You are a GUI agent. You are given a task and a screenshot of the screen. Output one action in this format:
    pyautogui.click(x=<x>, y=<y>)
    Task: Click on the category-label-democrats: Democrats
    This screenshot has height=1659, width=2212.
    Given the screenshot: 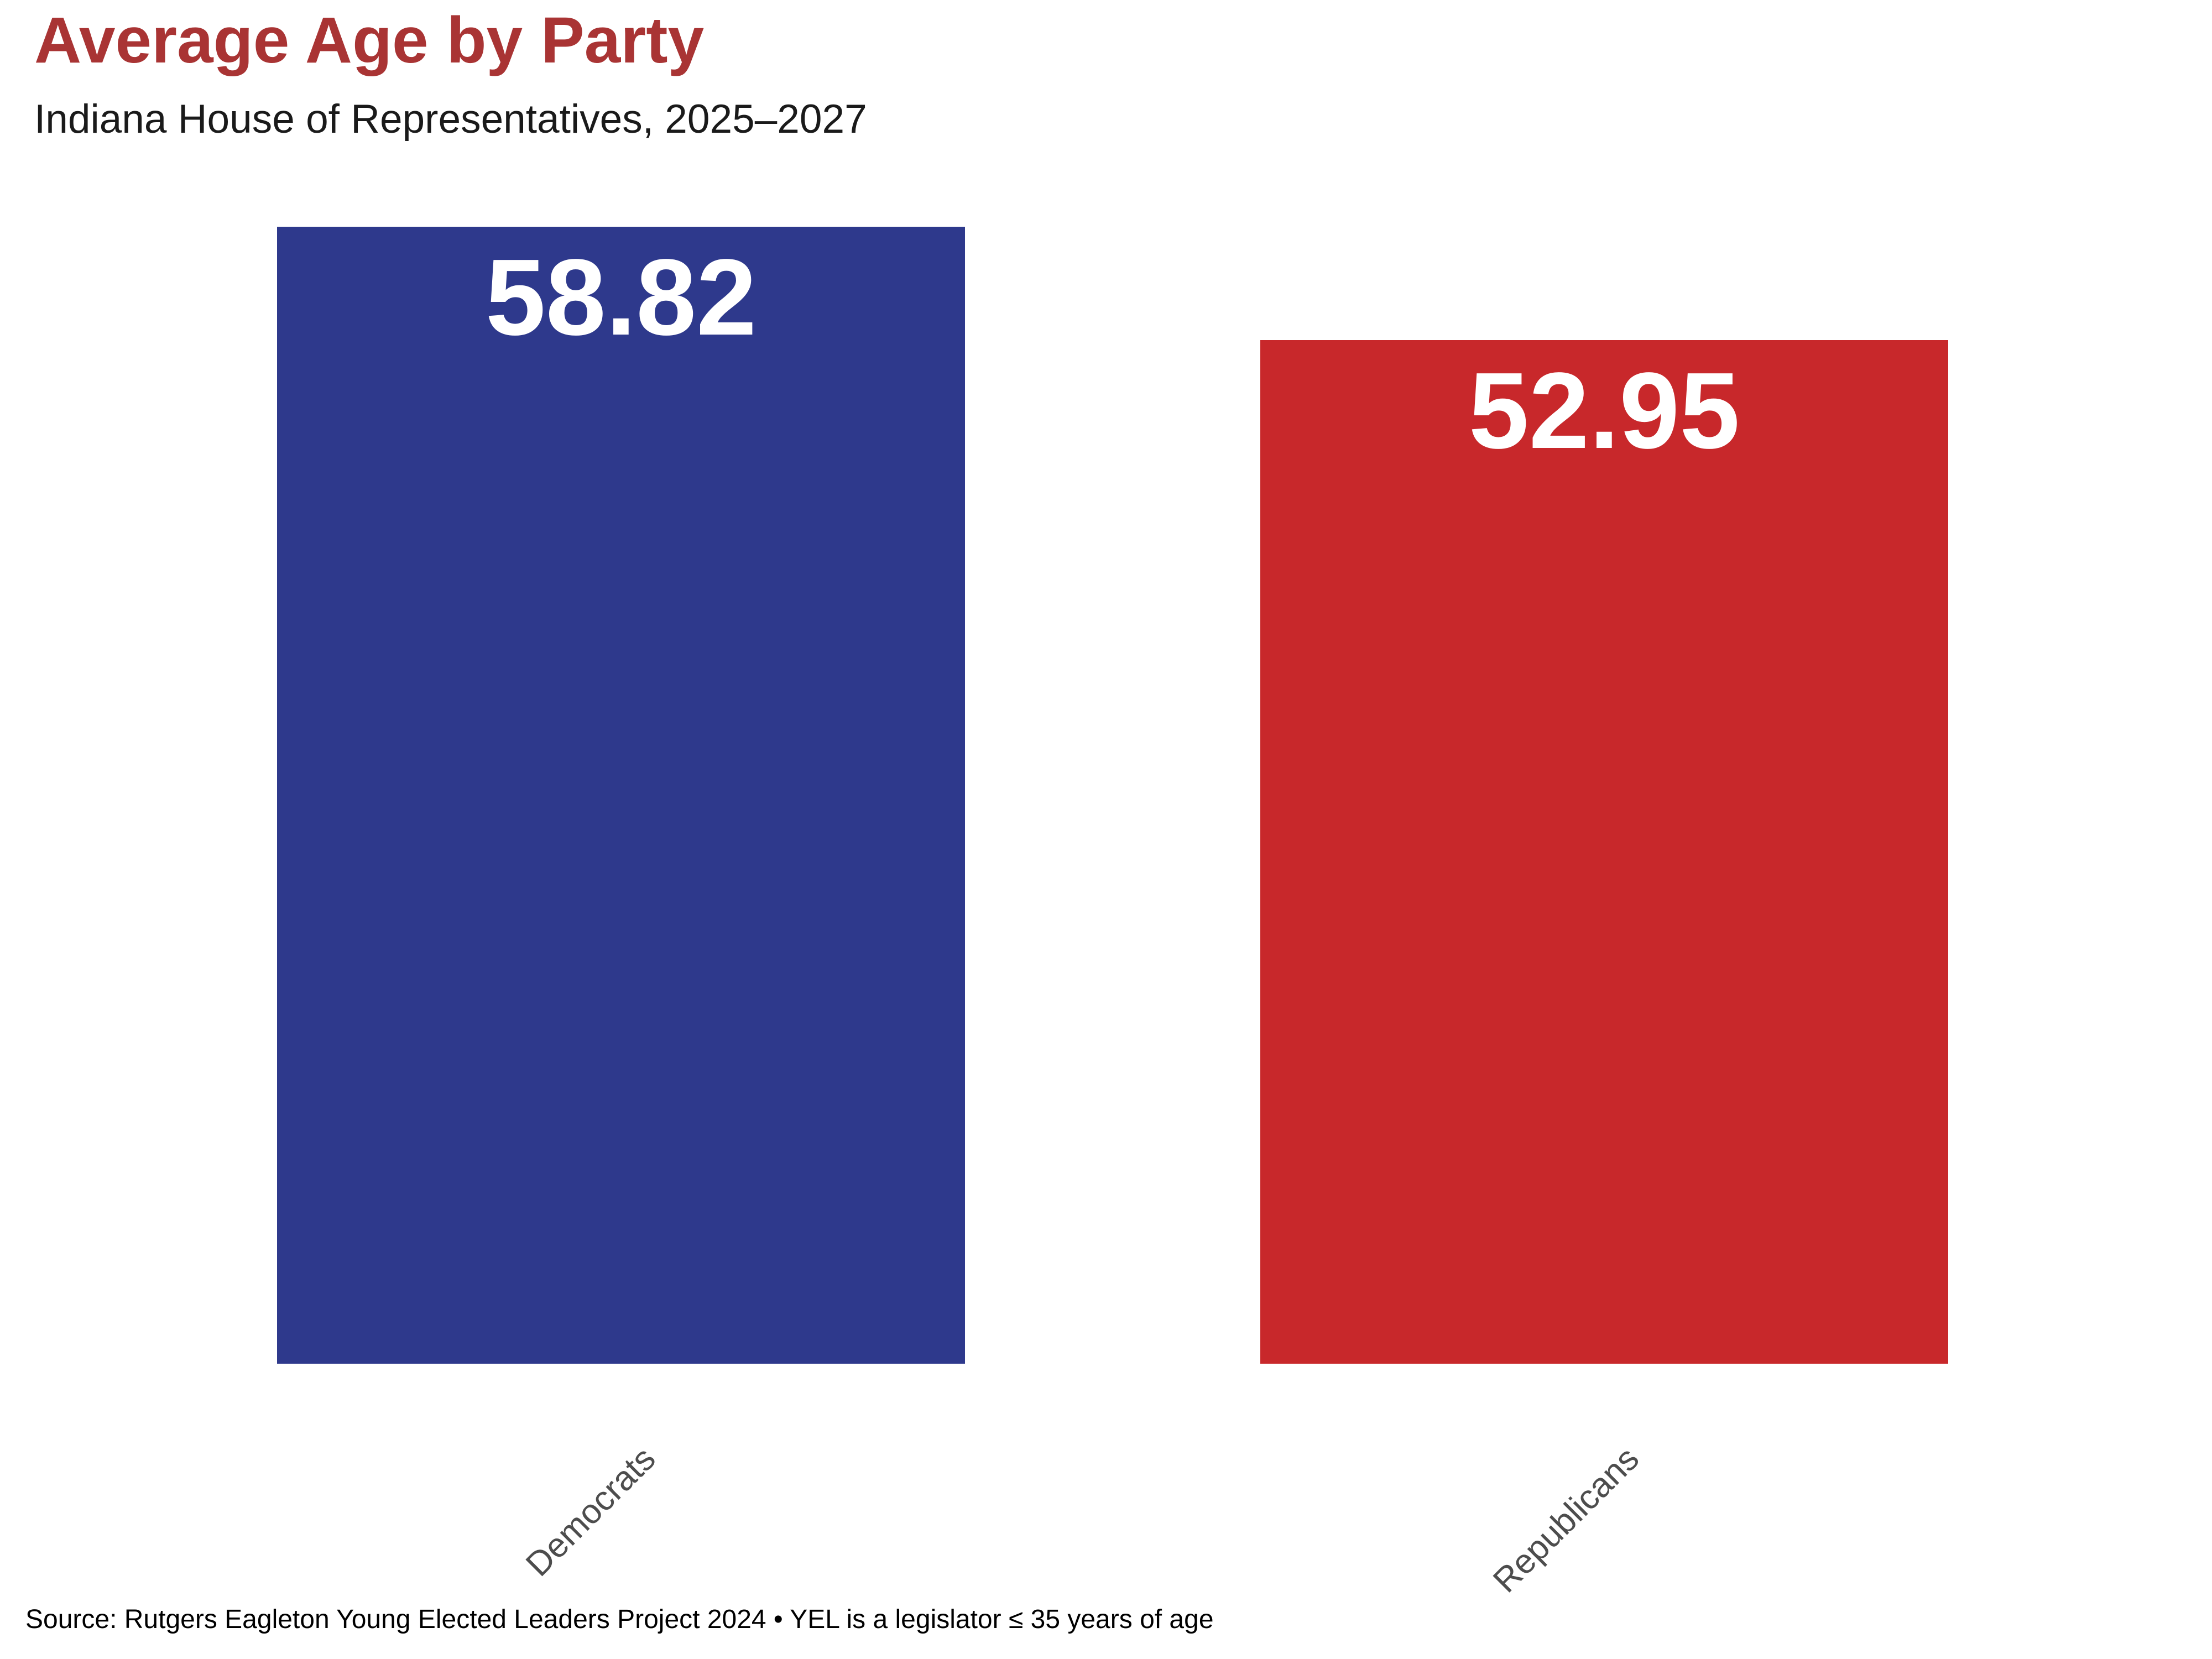 What is the action you would take?
    pyautogui.click(x=591, y=1511)
    